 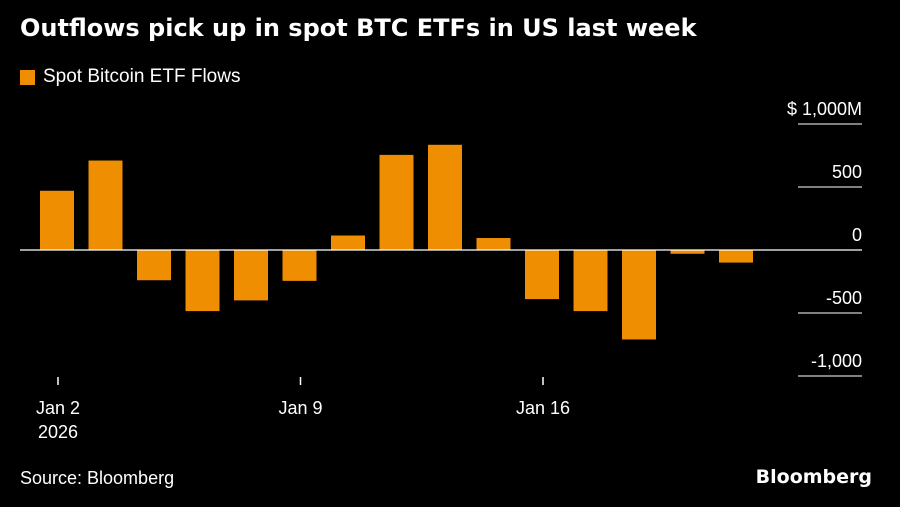 What do you see at coordinates (824, 109) in the screenshot?
I see `y-tick-label: $ 1,000M` at bounding box center [824, 109].